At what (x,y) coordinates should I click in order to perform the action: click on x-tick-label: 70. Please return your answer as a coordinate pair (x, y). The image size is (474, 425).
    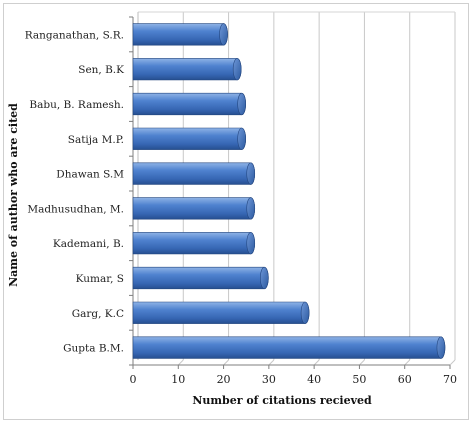
    Looking at the image, I should click on (450, 379).